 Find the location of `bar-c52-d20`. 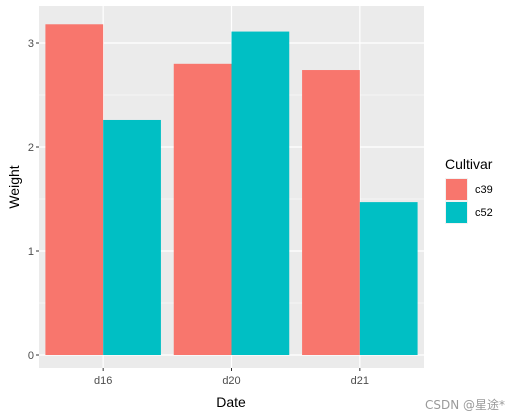

bar-c52-d20 is located at coordinates (260, 193).